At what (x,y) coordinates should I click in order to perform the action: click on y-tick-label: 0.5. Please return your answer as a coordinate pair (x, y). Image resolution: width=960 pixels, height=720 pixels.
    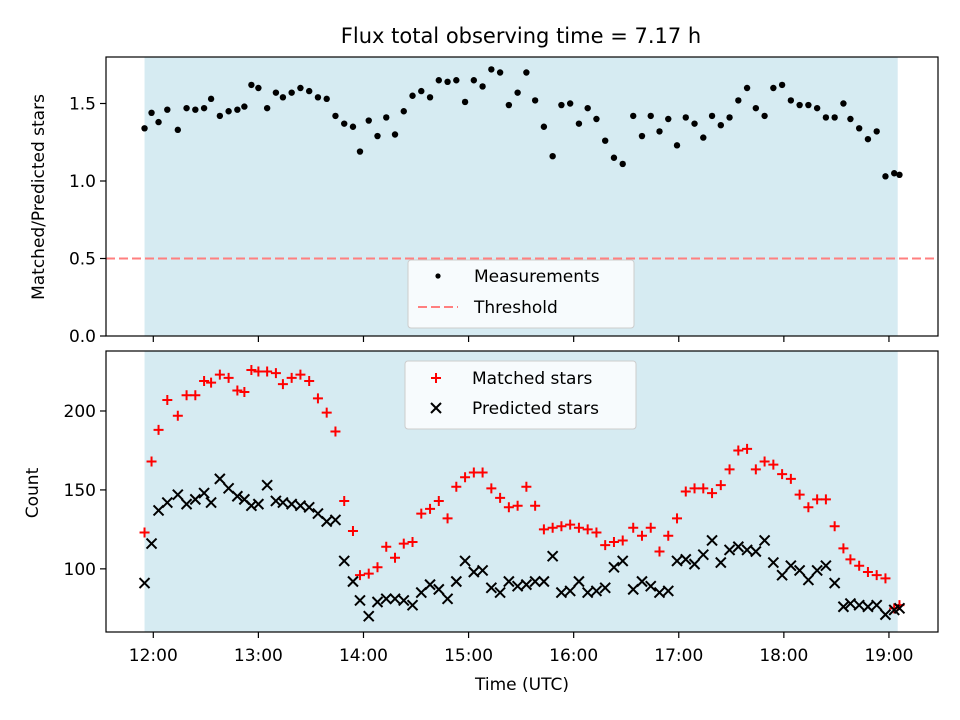
    Looking at the image, I should click on (82, 260).